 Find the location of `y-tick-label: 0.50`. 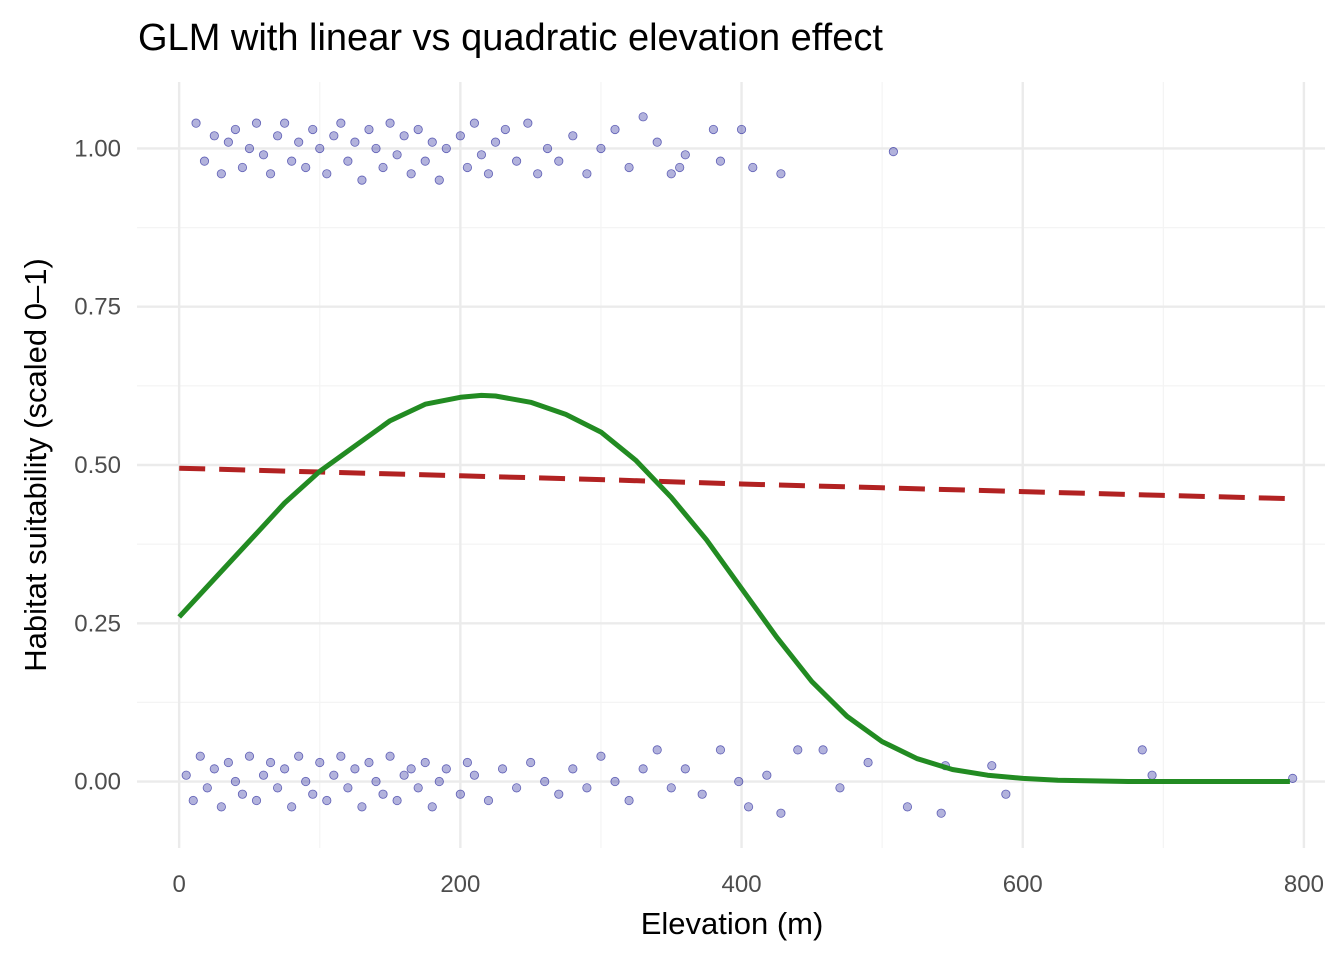

y-tick-label: 0.50 is located at coordinates (97, 465).